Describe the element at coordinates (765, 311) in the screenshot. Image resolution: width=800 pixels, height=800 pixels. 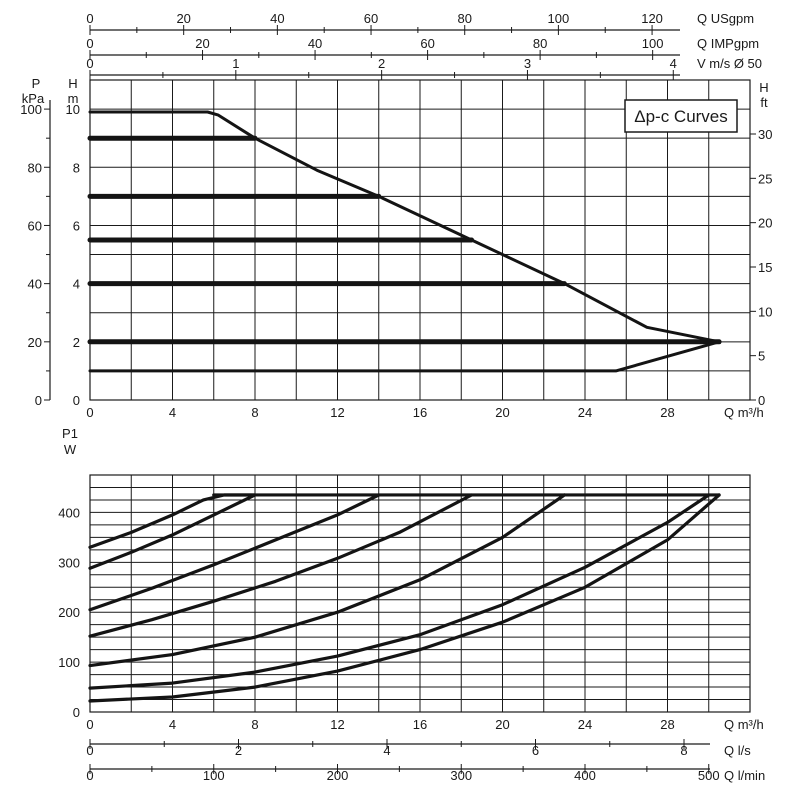
I see `head-ft-tick-label: 10` at that location.